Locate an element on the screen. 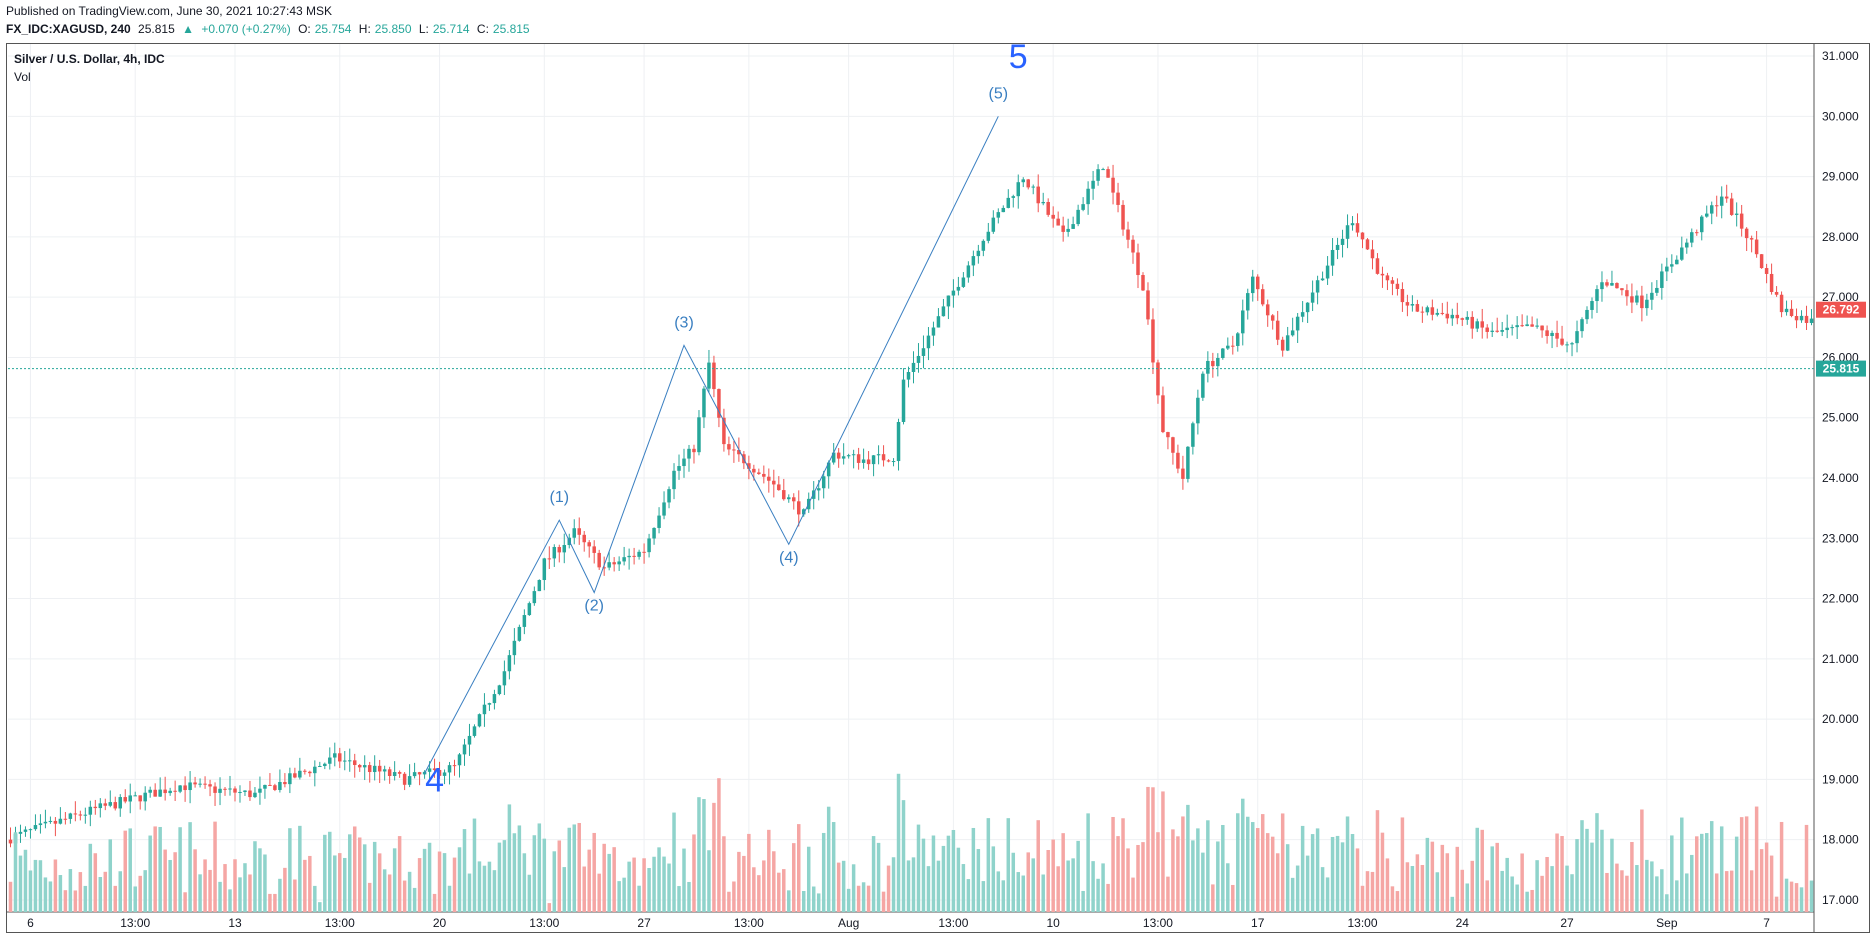 Image resolution: width=1876 pixels, height=940 pixels. current-price-tag-bg is located at coordinates (1841, 309).